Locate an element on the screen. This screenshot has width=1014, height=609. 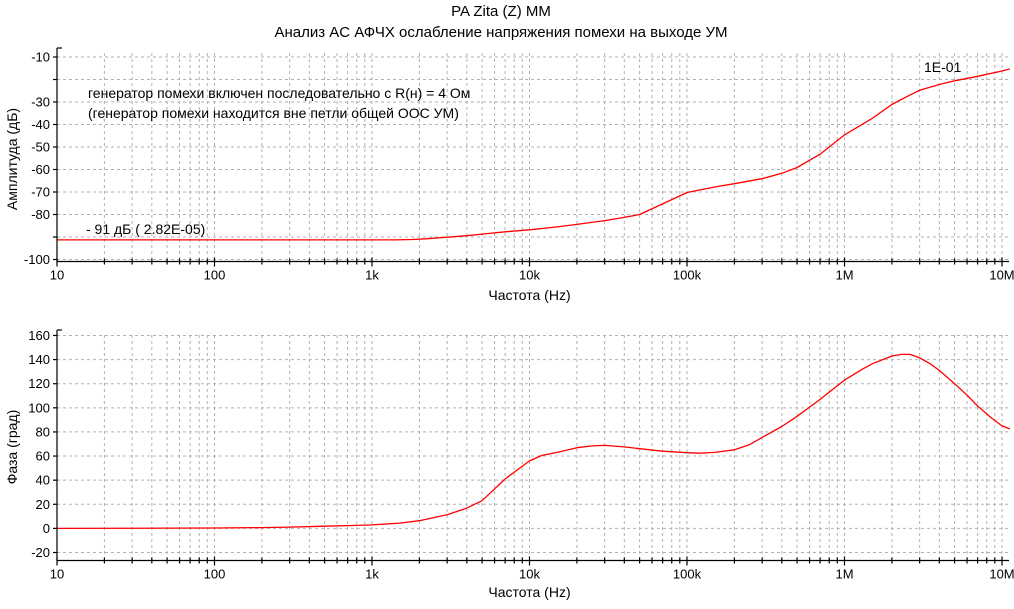
amplitude-axis-title: Амплитуда (дБ) is located at coordinates (12, 159).